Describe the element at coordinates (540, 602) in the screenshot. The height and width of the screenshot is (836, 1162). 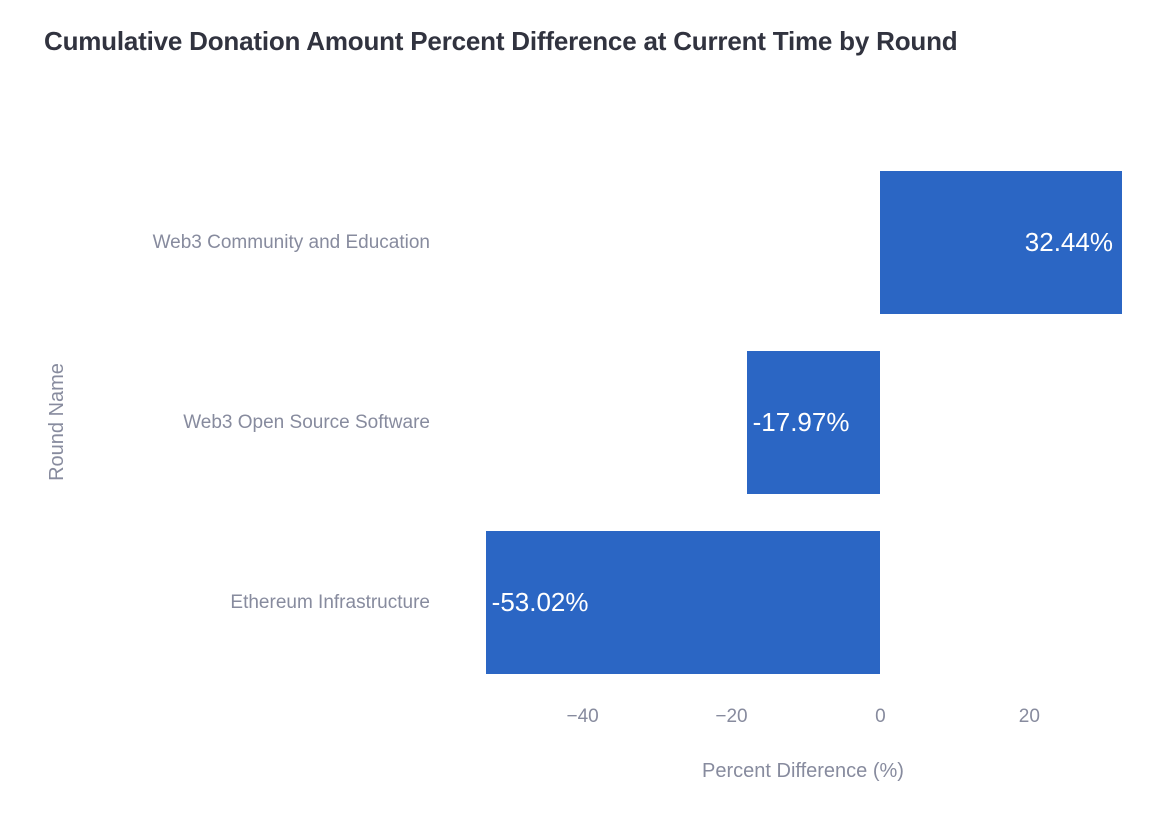
I see `bar-value-label: -53.02%` at that location.